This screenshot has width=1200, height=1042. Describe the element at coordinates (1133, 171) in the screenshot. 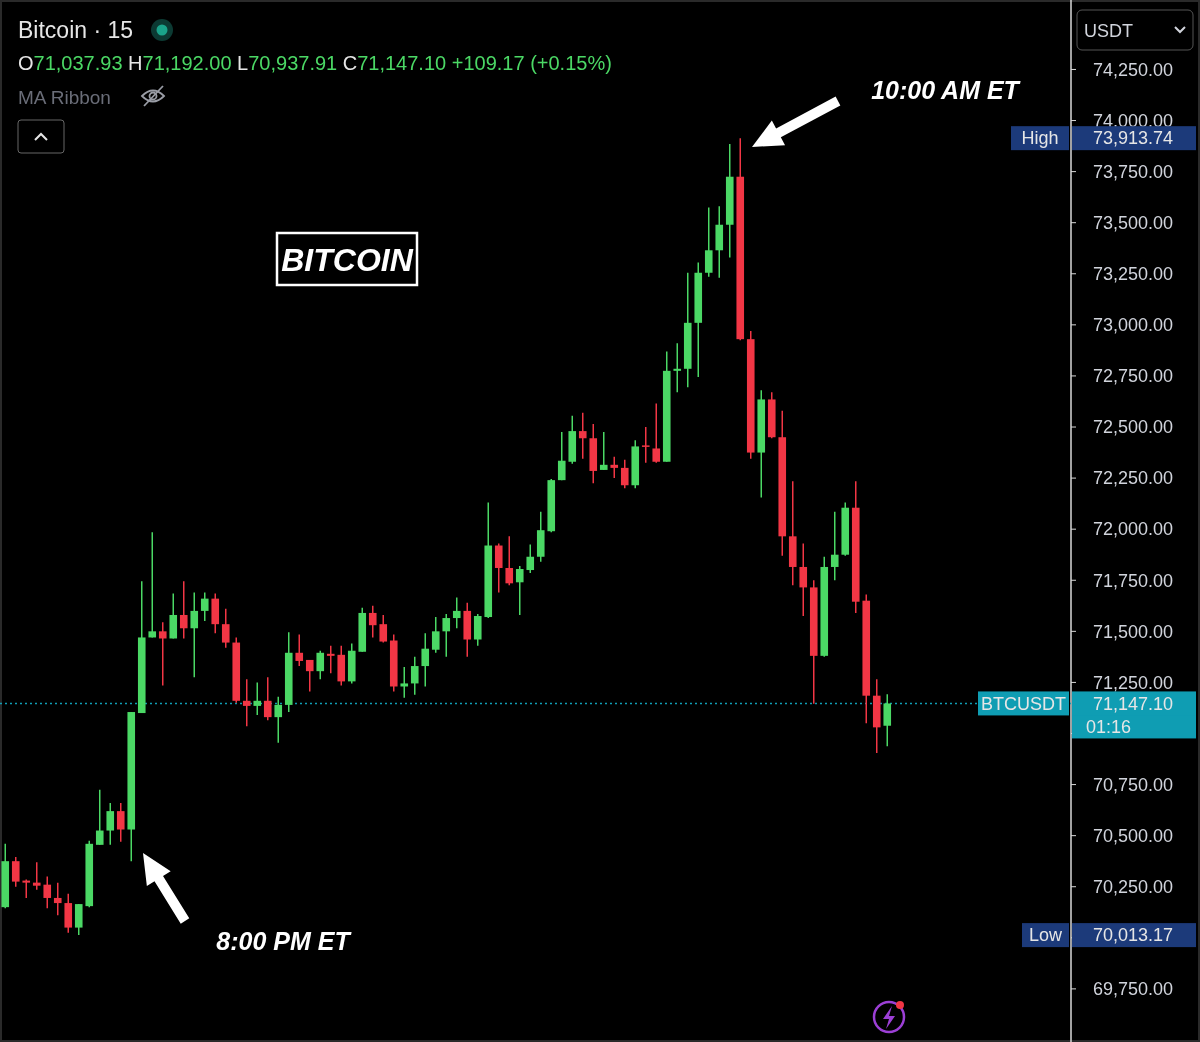

I see `y-tick-label: 73,750.00` at that location.